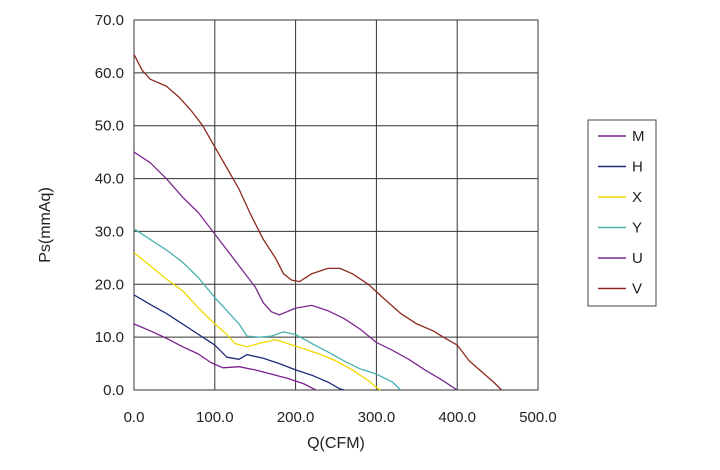  I want to click on series-line-h, so click(239, 342).